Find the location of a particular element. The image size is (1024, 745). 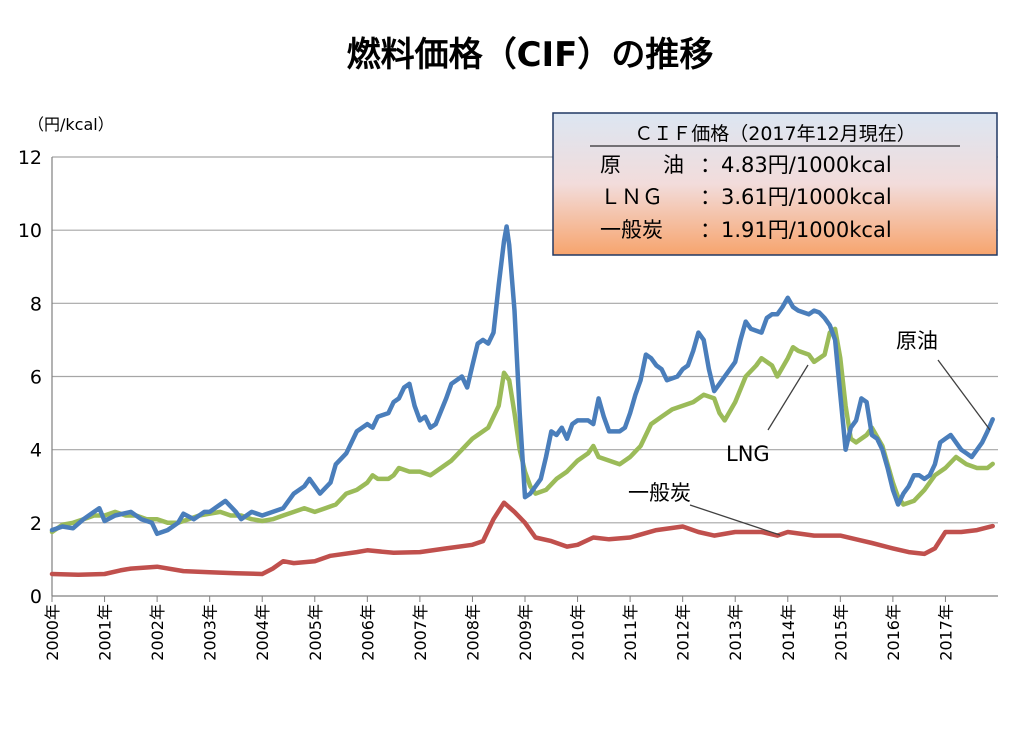

callout-leader-crude is located at coordinates (964, 395).